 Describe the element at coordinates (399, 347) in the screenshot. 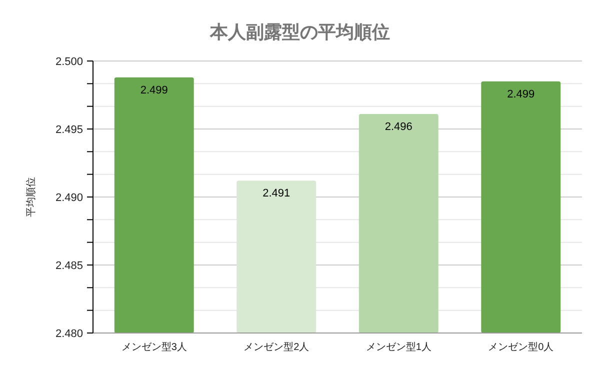

I see `x-tick-label: メンゼン型1人` at that location.